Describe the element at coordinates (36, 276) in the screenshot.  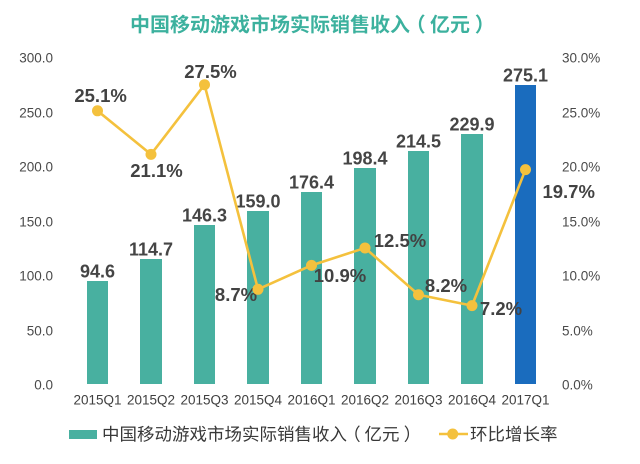
I see `y-left-tick: 100.0` at that location.